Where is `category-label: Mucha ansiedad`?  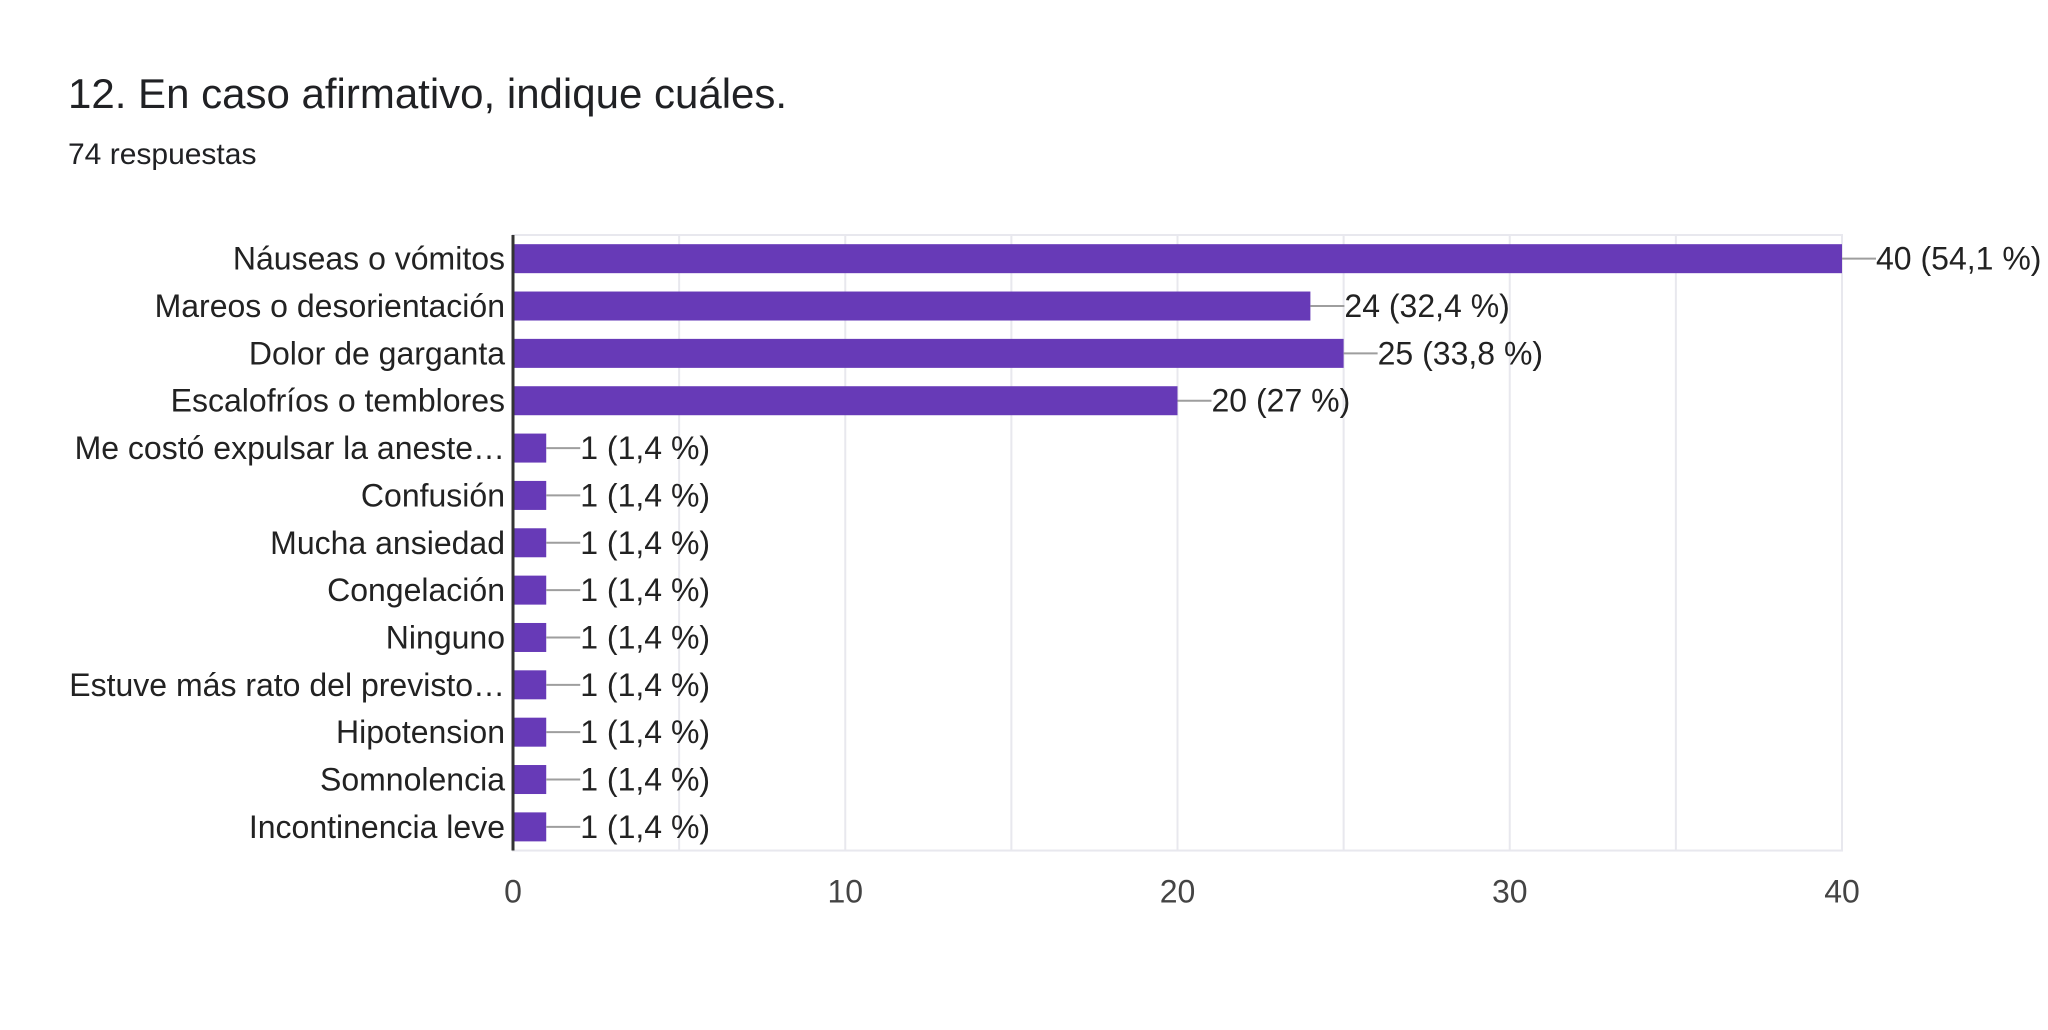
category-label: Mucha ansiedad is located at coordinates (387, 543).